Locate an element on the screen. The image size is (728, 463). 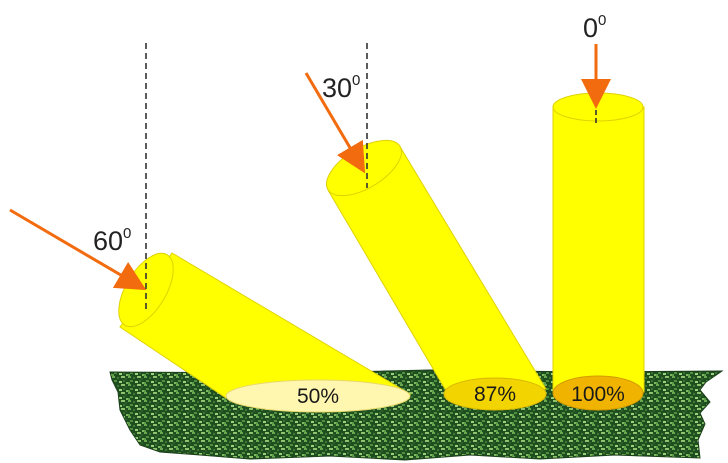
spot-0-ellipse is located at coordinates (598, 393).